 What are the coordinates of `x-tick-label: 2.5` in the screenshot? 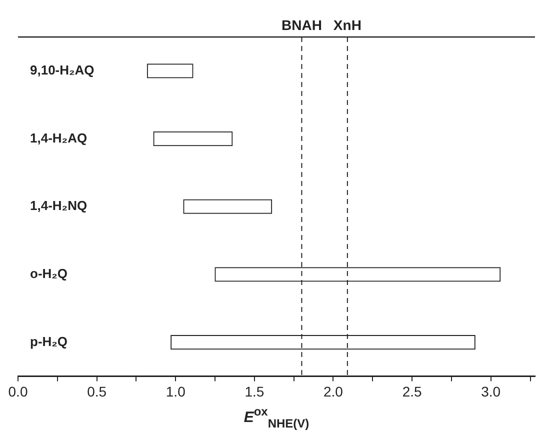 It's located at (412, 391).